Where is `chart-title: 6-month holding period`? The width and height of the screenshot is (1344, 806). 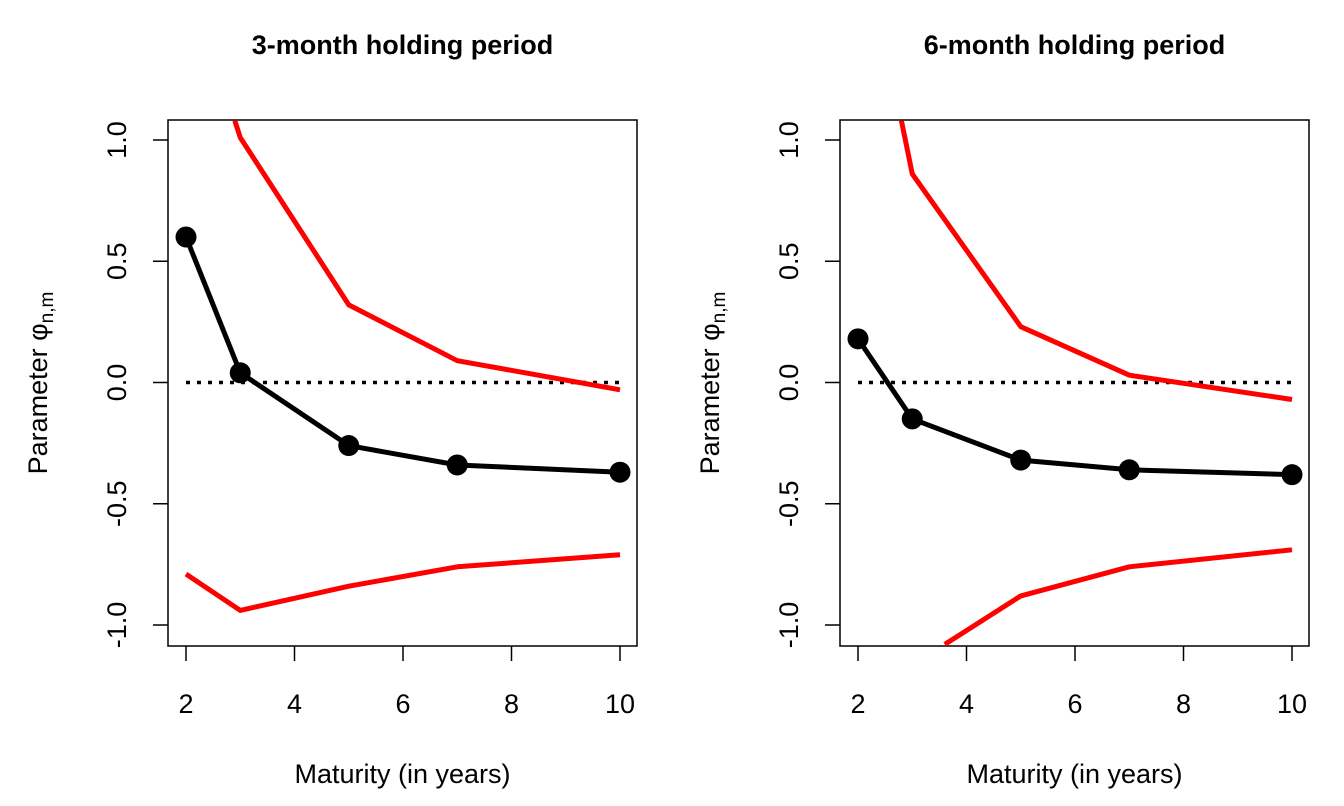
chart-title: 6-month holding period is located at coordinates (1074, 45).